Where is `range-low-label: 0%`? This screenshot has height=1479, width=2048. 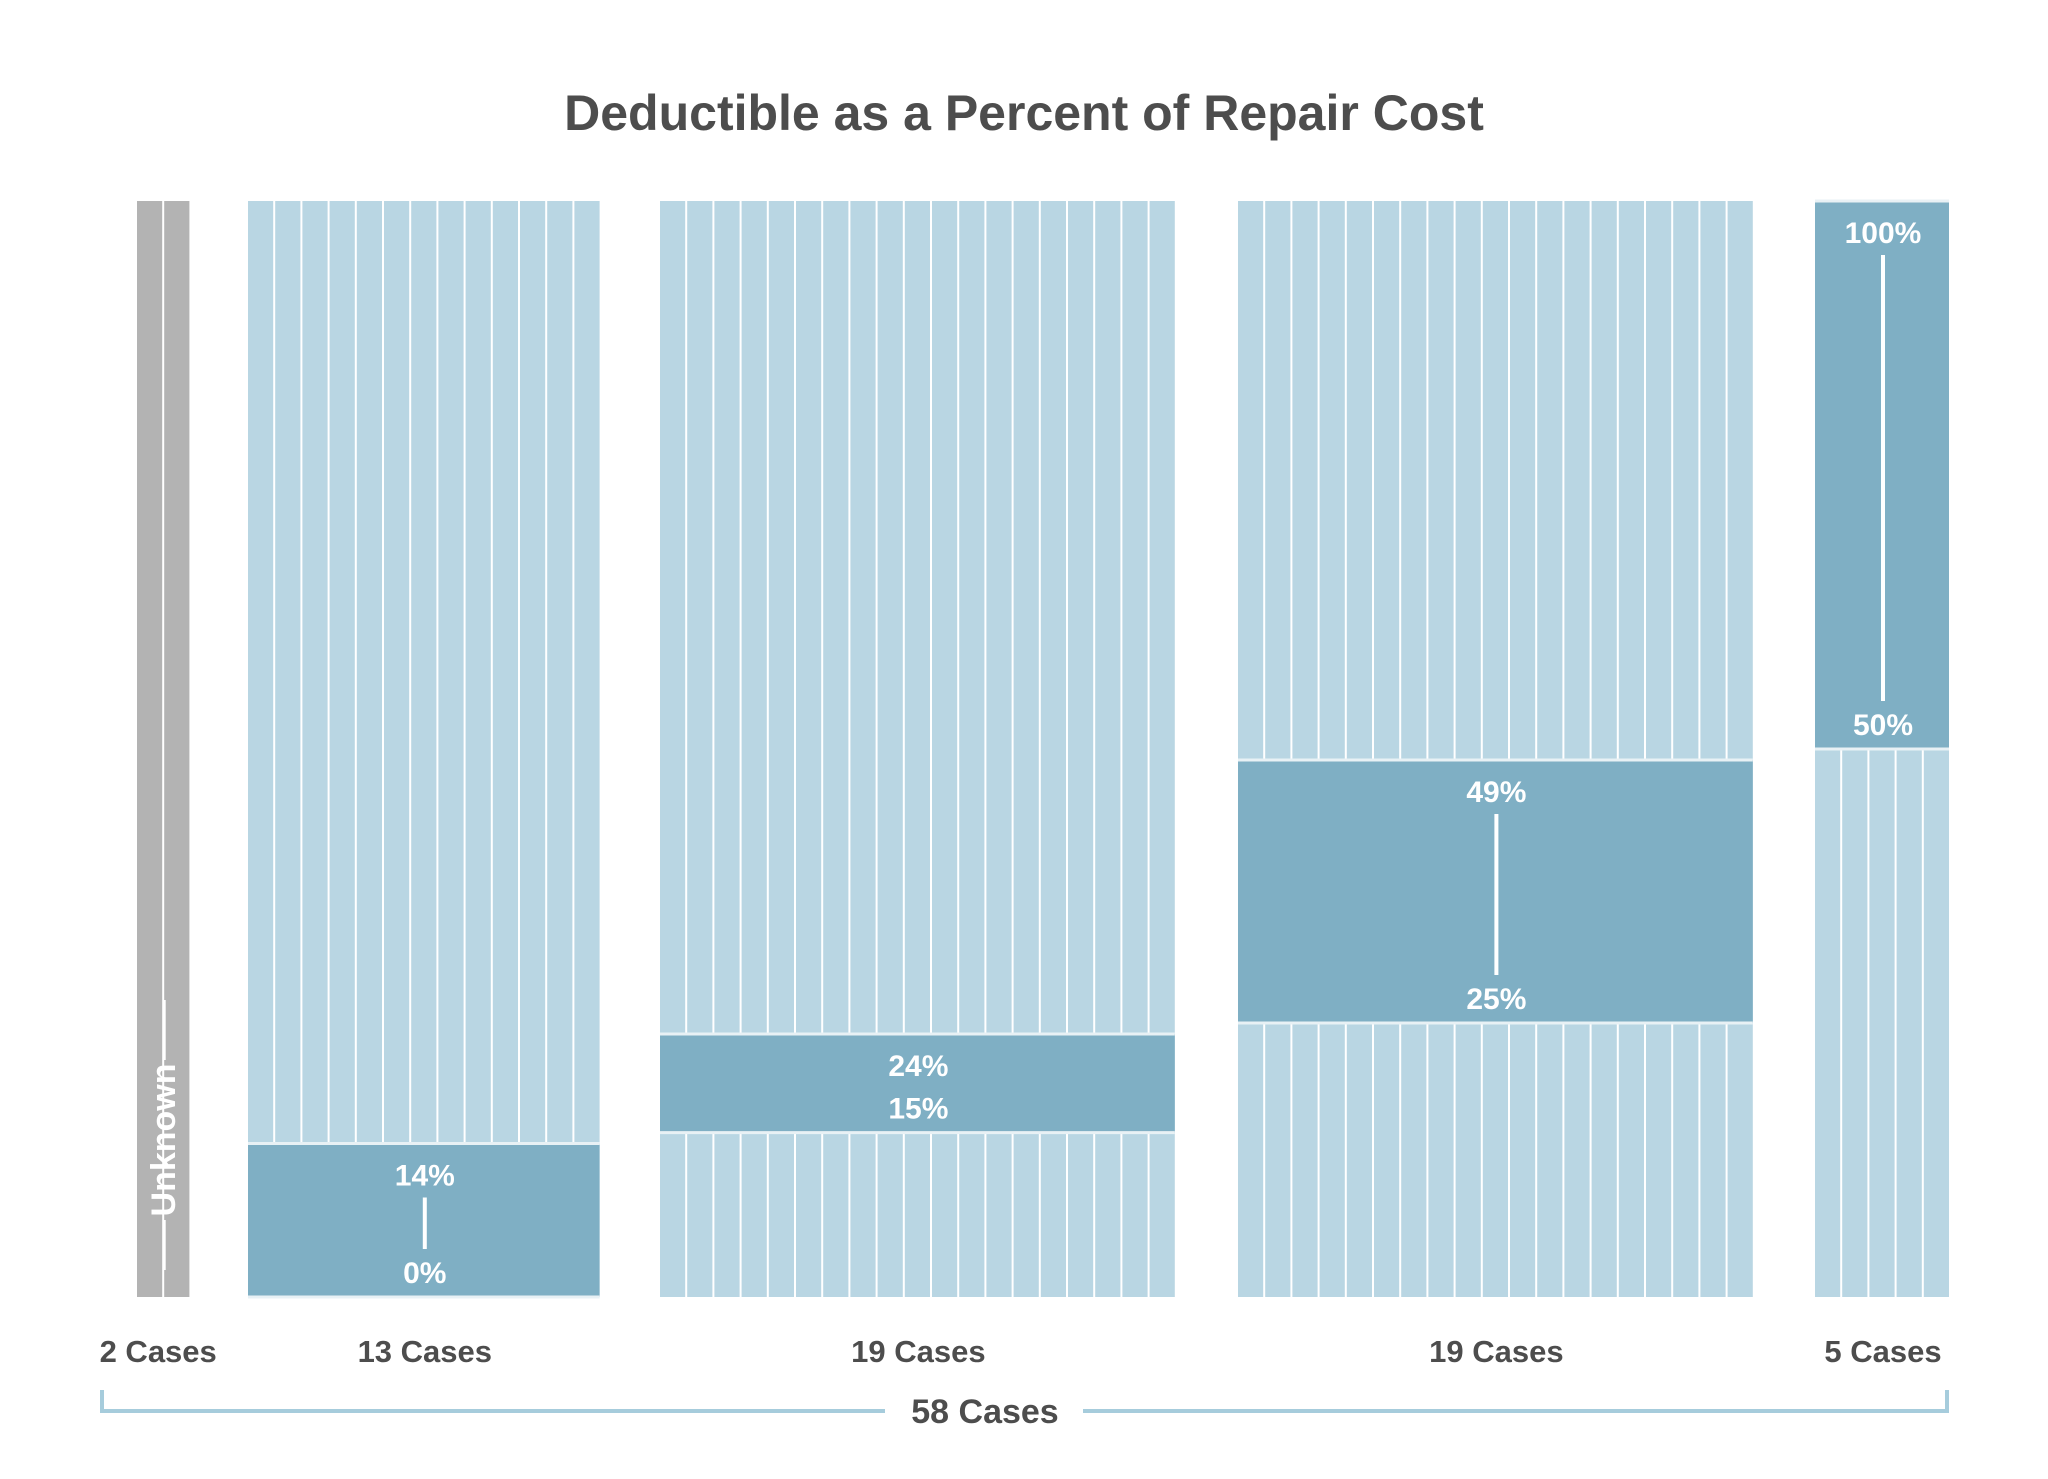 range-low-label: 0% is located at coordinates (424, 1273).